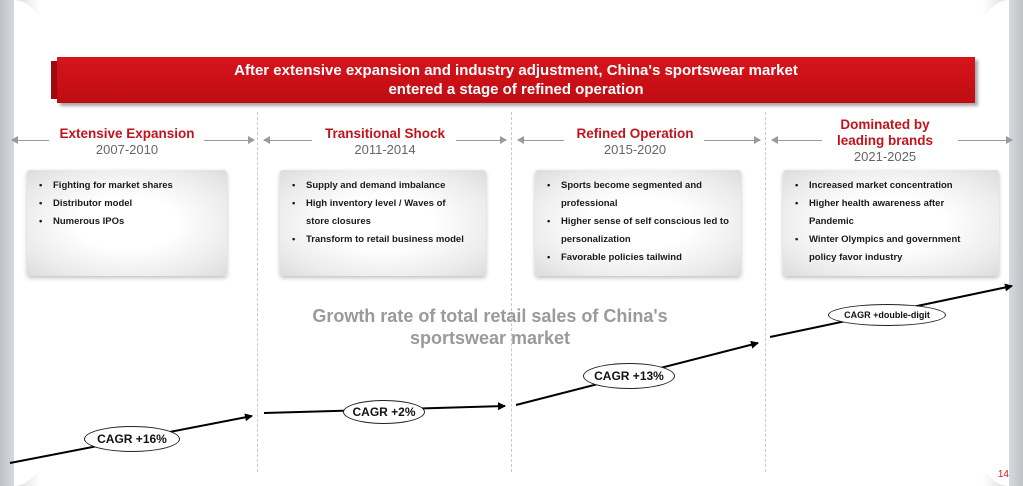 The height and width of the screenshot is (486, 1023). I want to click on banner-line-2: entered a stage of refined operation, so click(516, 89).